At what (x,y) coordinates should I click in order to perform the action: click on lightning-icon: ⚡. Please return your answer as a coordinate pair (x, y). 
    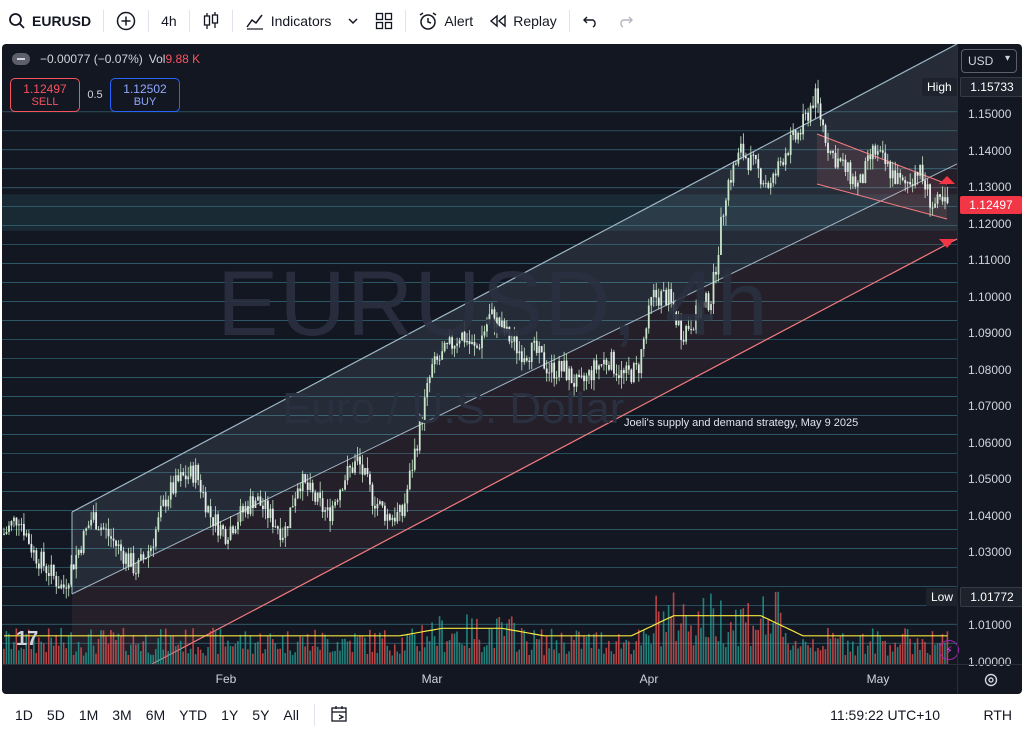
    Looking at the image, I should click on (949, 650).